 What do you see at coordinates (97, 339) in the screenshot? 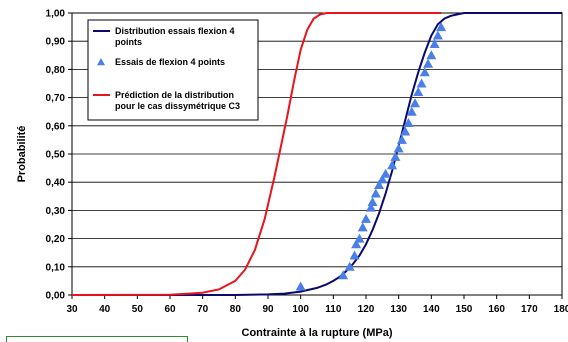
I see `green-frame` at bounding box center [97, 339].